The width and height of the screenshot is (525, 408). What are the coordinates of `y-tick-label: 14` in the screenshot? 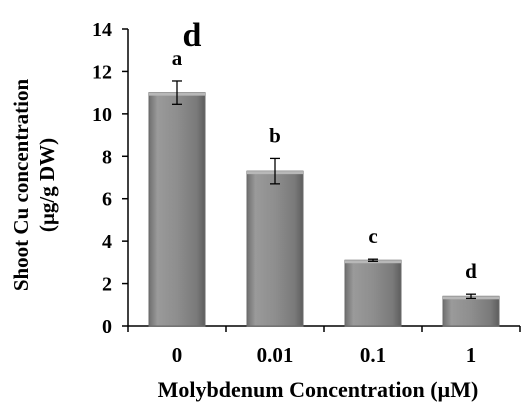 It's located at (102, 30).